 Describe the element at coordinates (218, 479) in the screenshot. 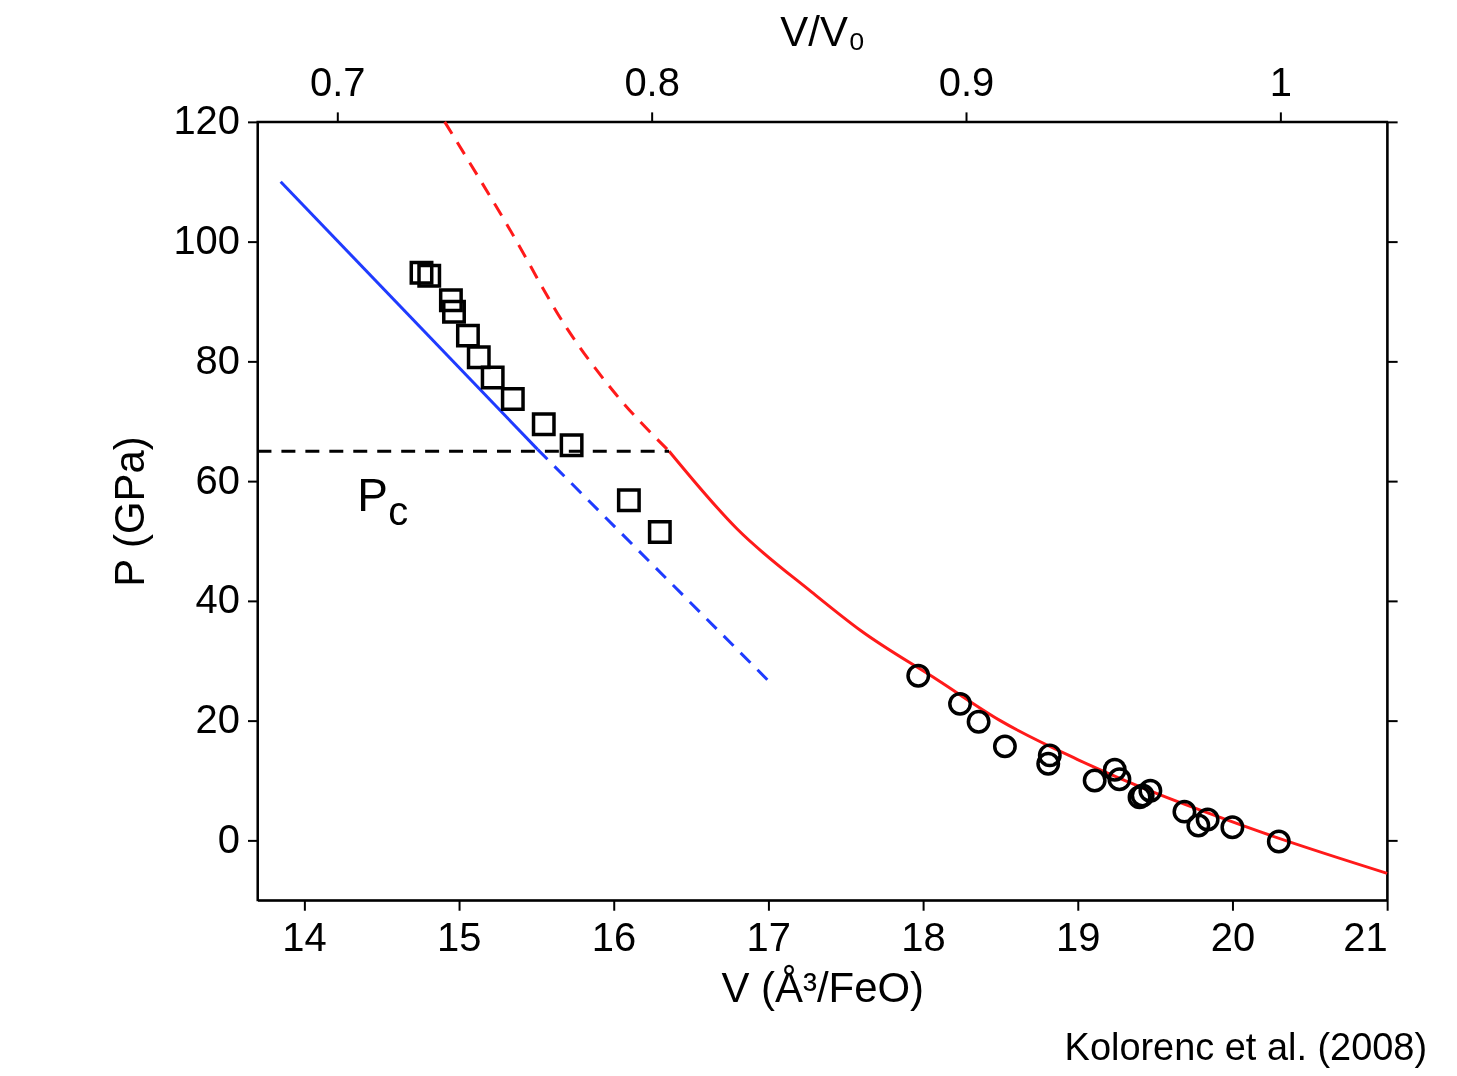

I see `y-tick-label: 60` at that location.